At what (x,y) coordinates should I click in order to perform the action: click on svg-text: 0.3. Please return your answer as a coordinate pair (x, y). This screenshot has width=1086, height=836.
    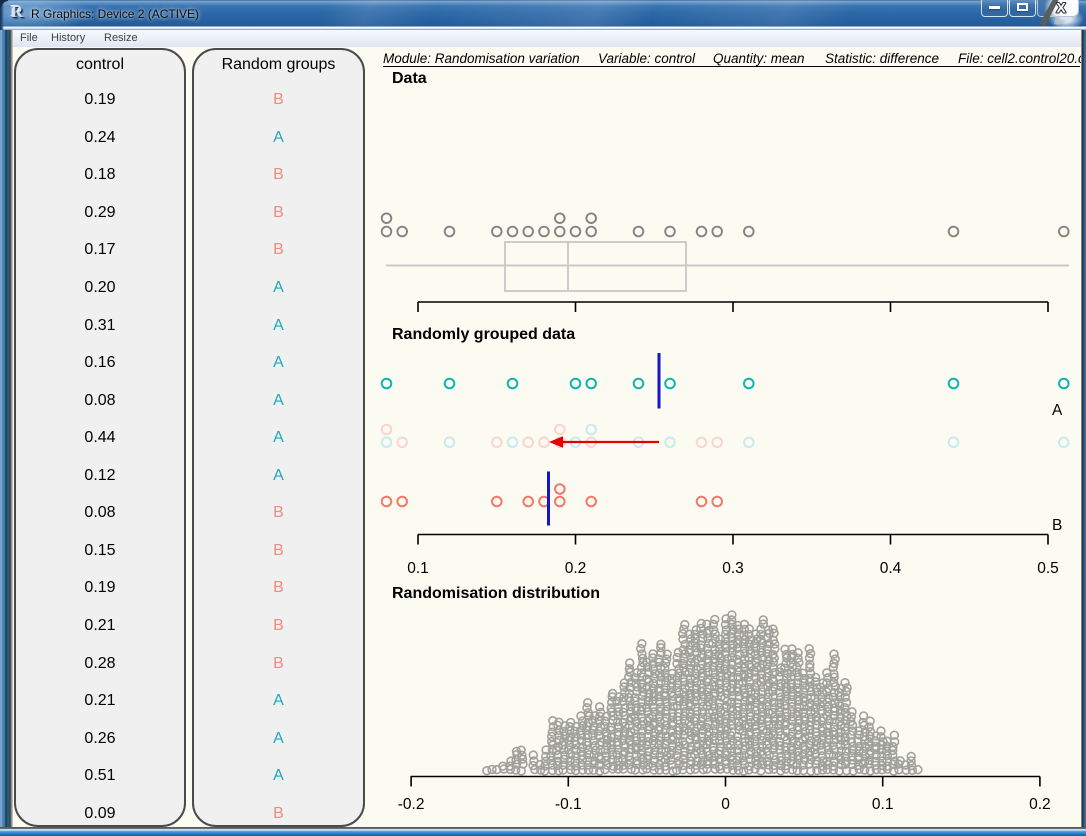
    Looking at the image, I should click on (733, 568).